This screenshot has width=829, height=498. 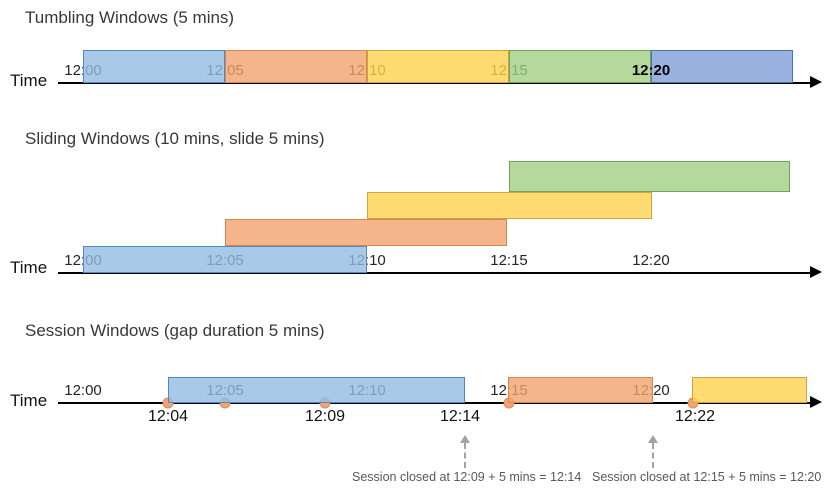 What do you see at coordinates (467, 477) in the screenshot?
I see `session-closed-annotation: Session closed at 12:09 + 5 mins = 12:14` at bounding box center [467, 477].